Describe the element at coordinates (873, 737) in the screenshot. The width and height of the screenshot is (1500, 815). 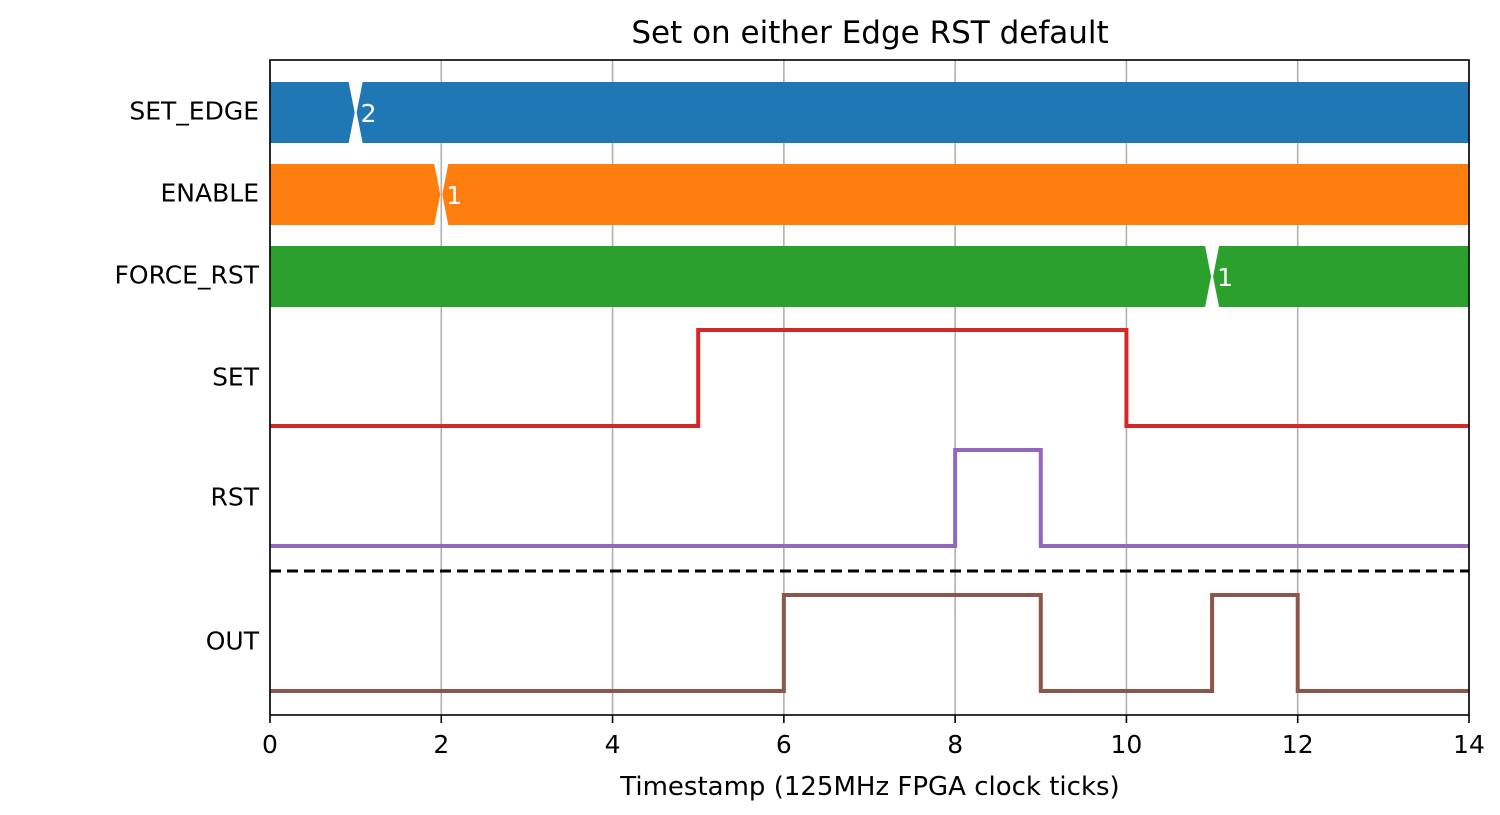
I see `x-axis-ticks: 0 2 4 6 8 10 12 14` at that location.